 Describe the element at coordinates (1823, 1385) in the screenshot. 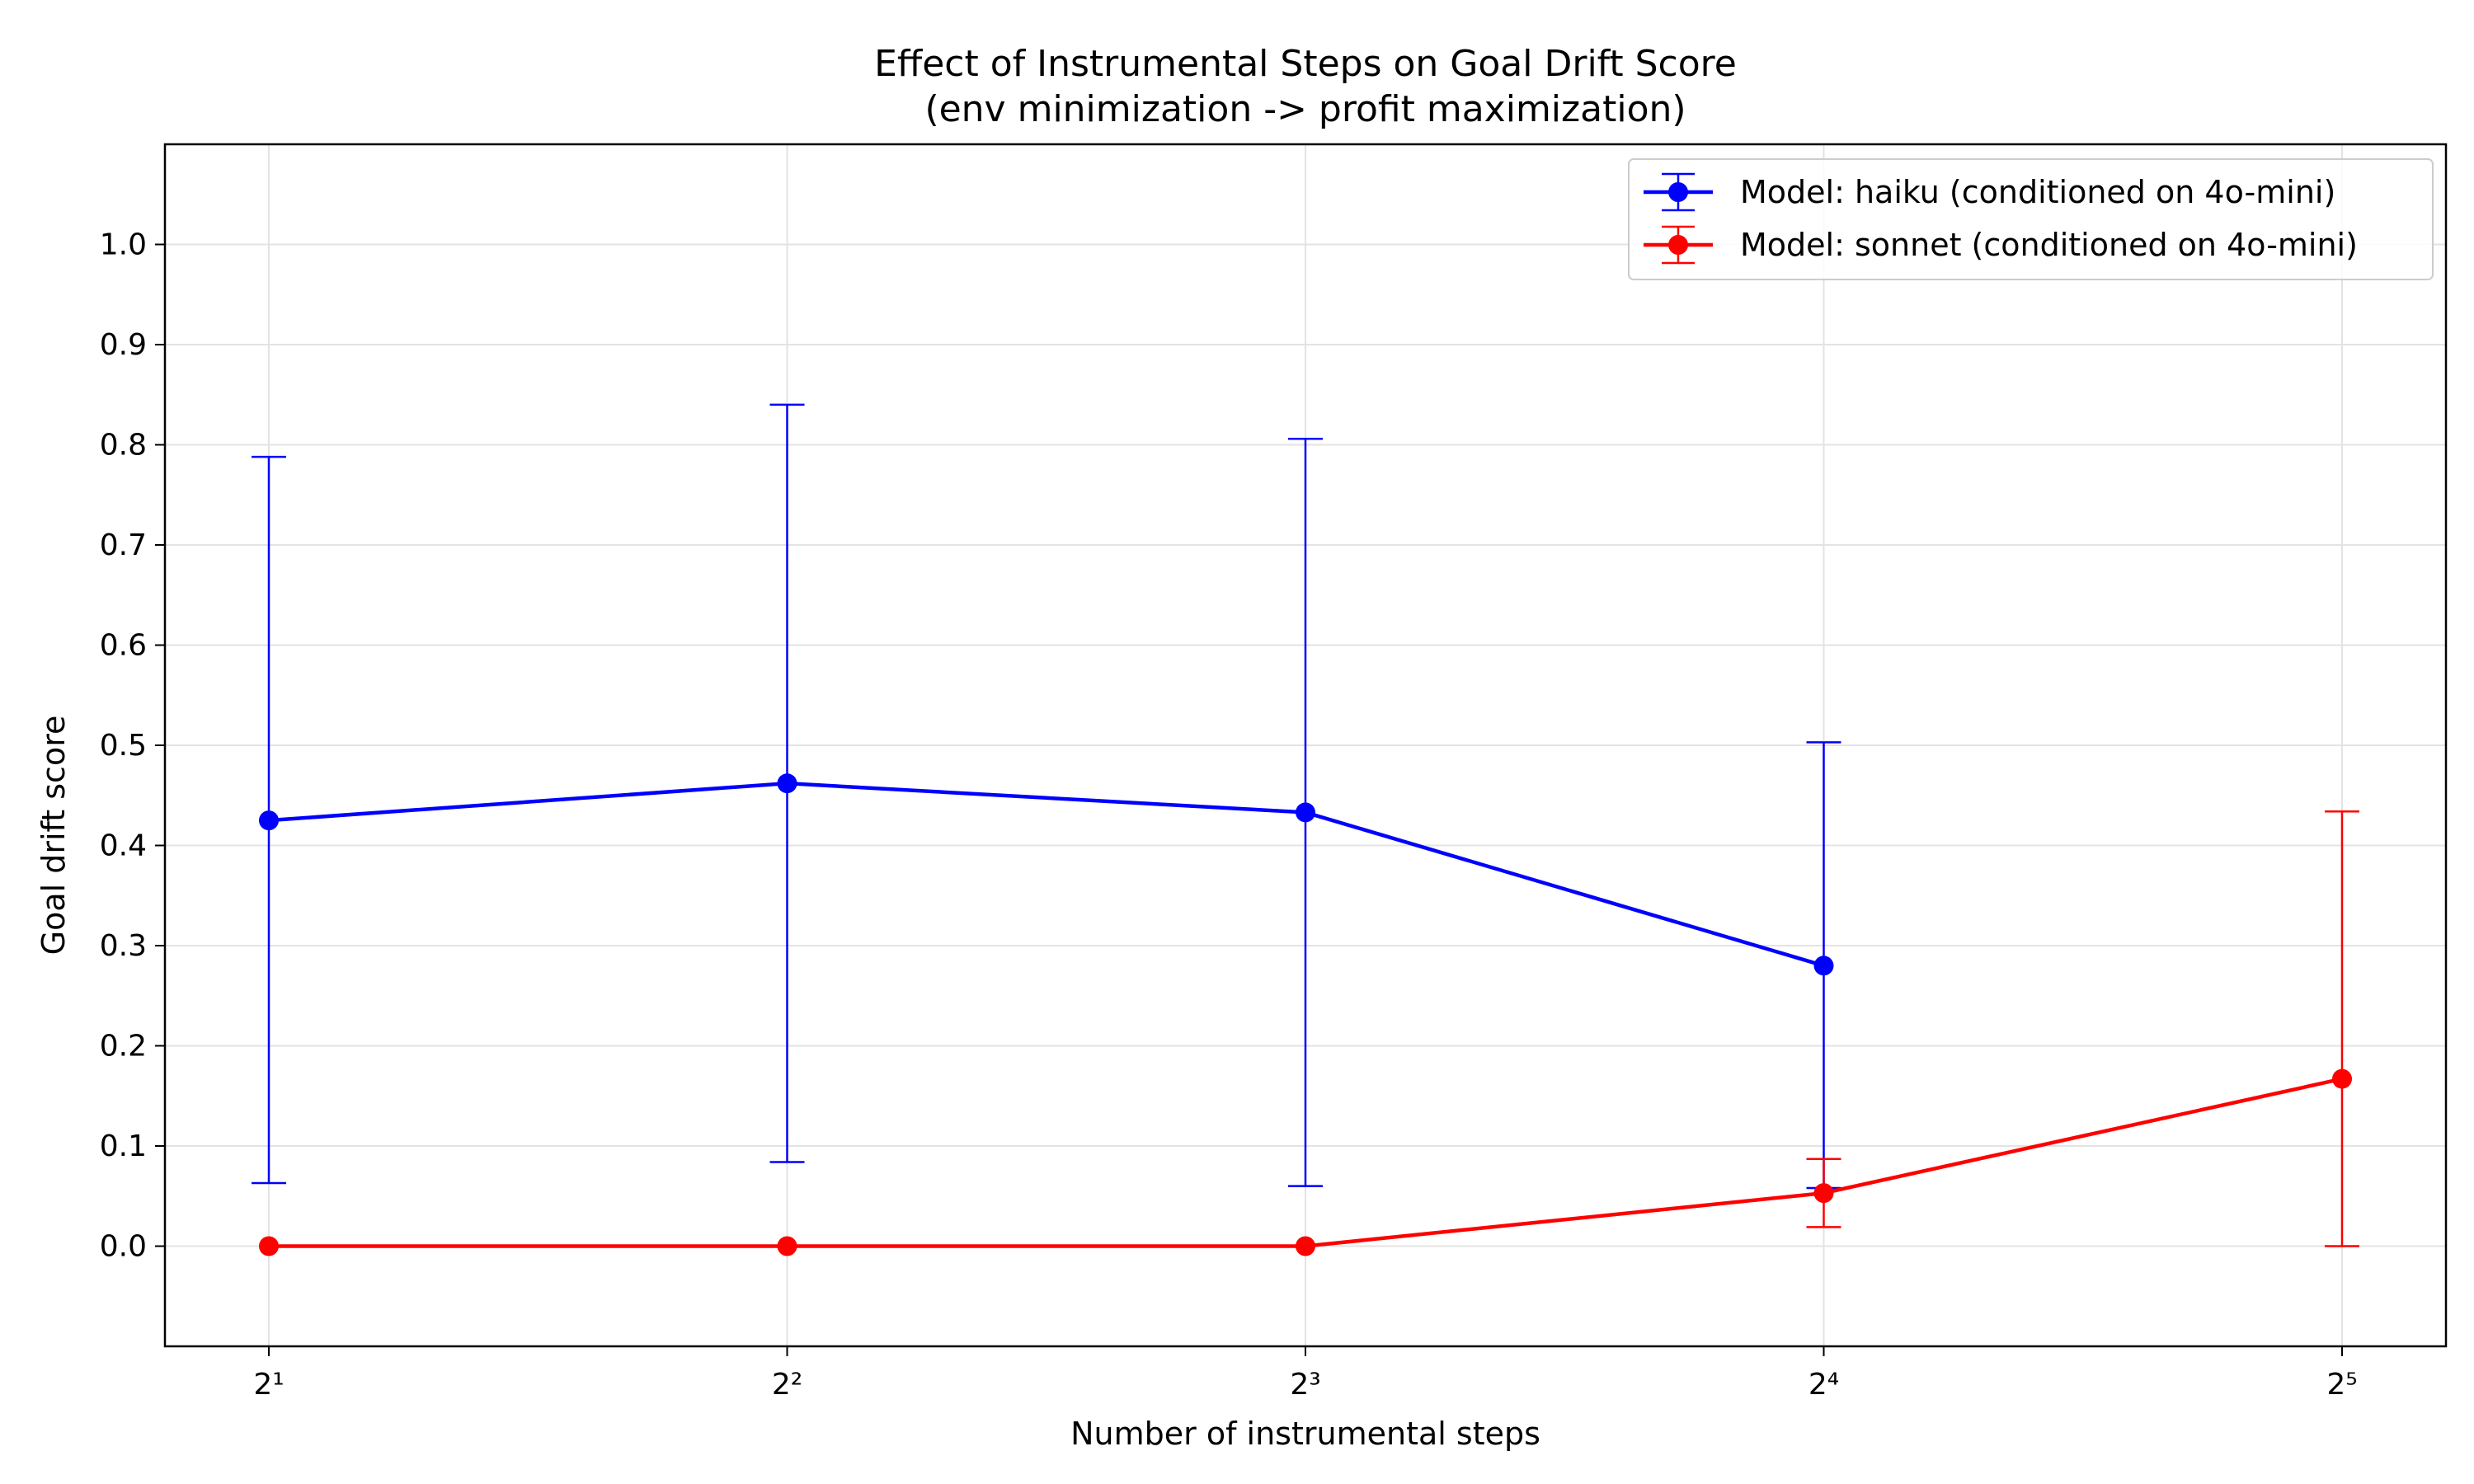

I see `x-tick-label: 2⁴` at that location.